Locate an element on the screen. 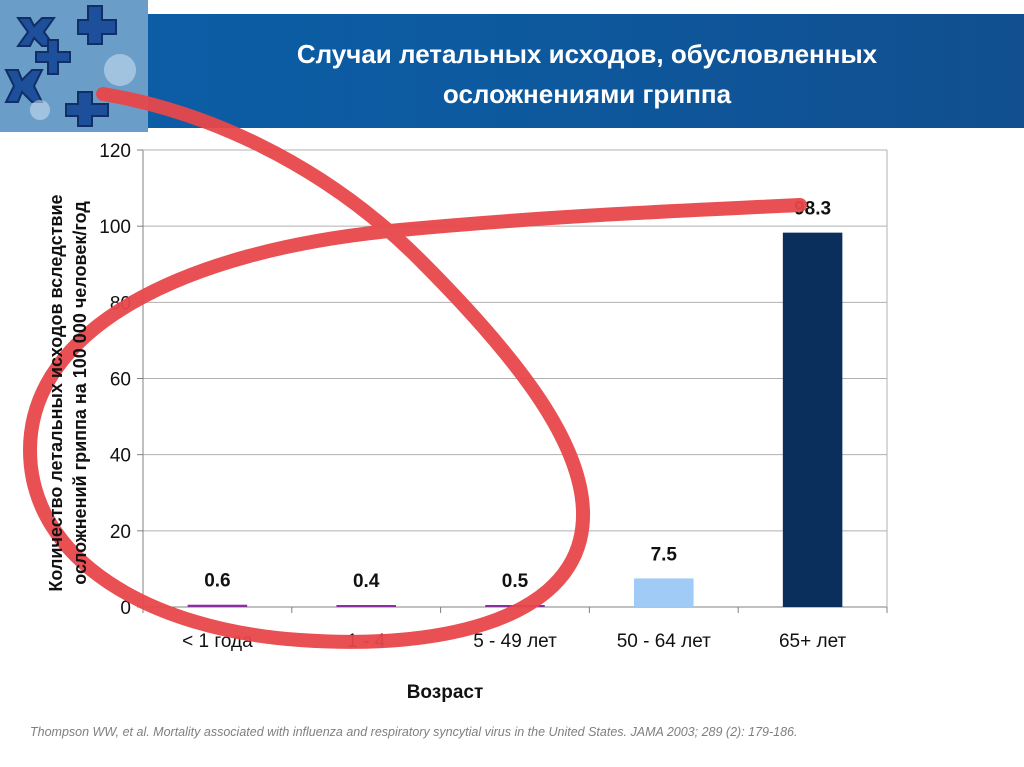  x-tick-label: 5 - 49 лет is located at coordinates (515, 641).